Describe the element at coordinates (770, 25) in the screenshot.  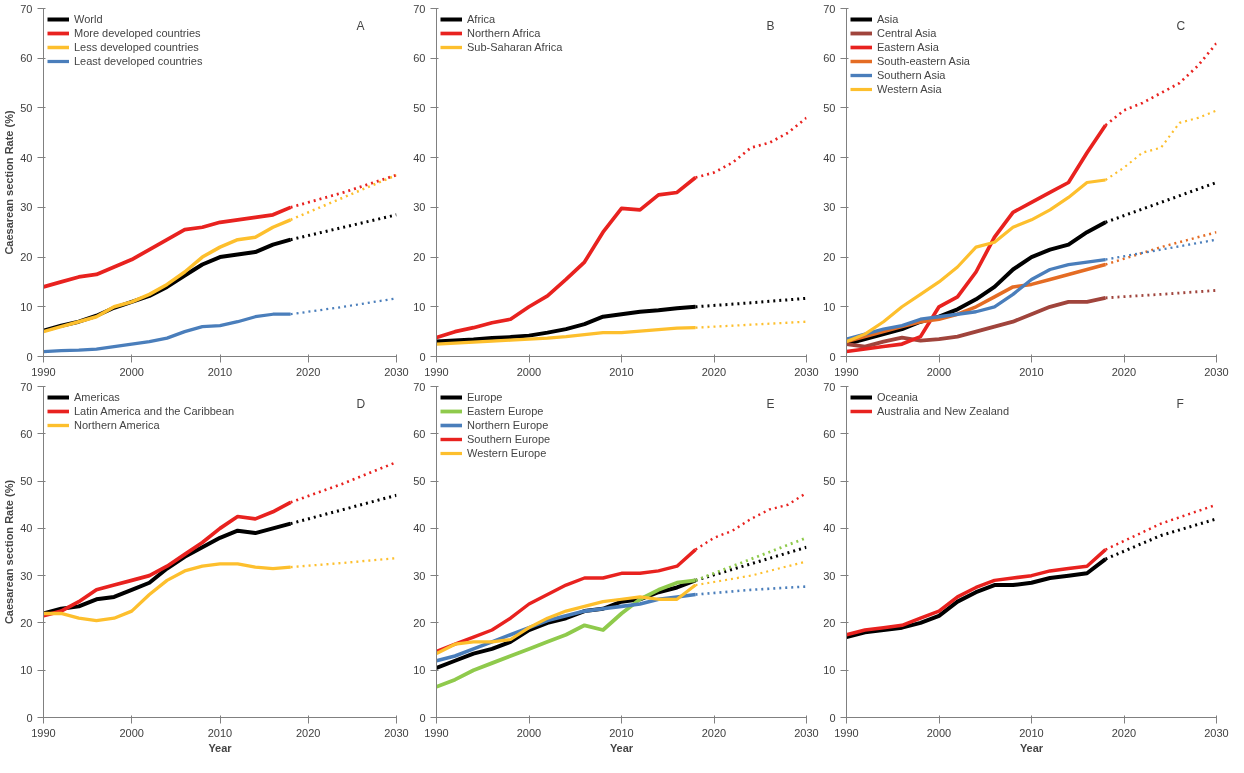
I see `annotation: B` at that location.